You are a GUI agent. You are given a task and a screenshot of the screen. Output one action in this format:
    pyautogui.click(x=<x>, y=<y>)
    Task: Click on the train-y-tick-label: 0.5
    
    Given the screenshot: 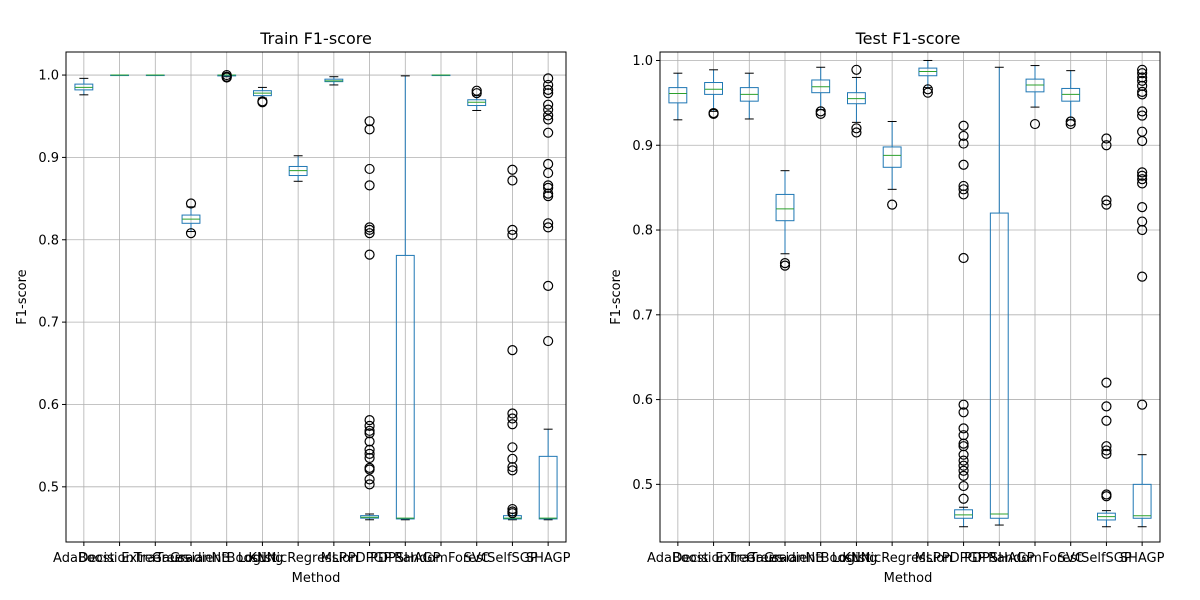 What is the action you would take?
    pyautogui.click(x=48, y=487)
    